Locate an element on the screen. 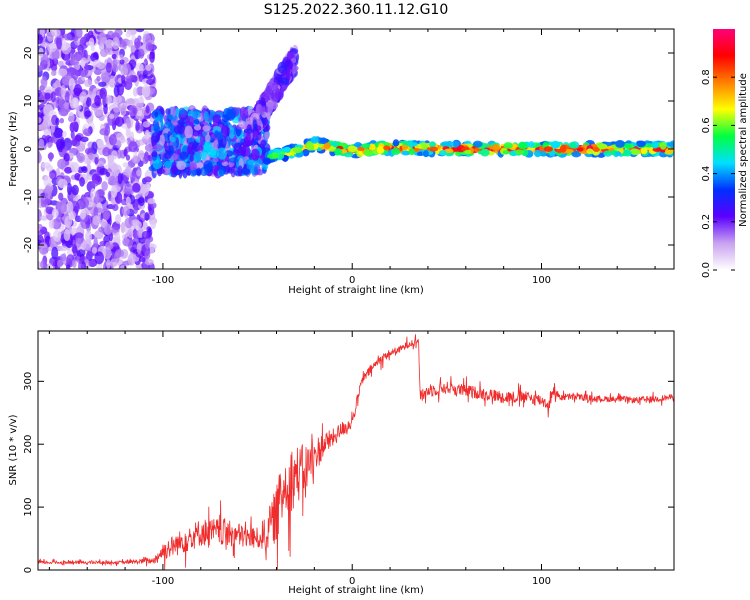  colorbar-tick-label: 0.2 is located at coordinates (706, 222).